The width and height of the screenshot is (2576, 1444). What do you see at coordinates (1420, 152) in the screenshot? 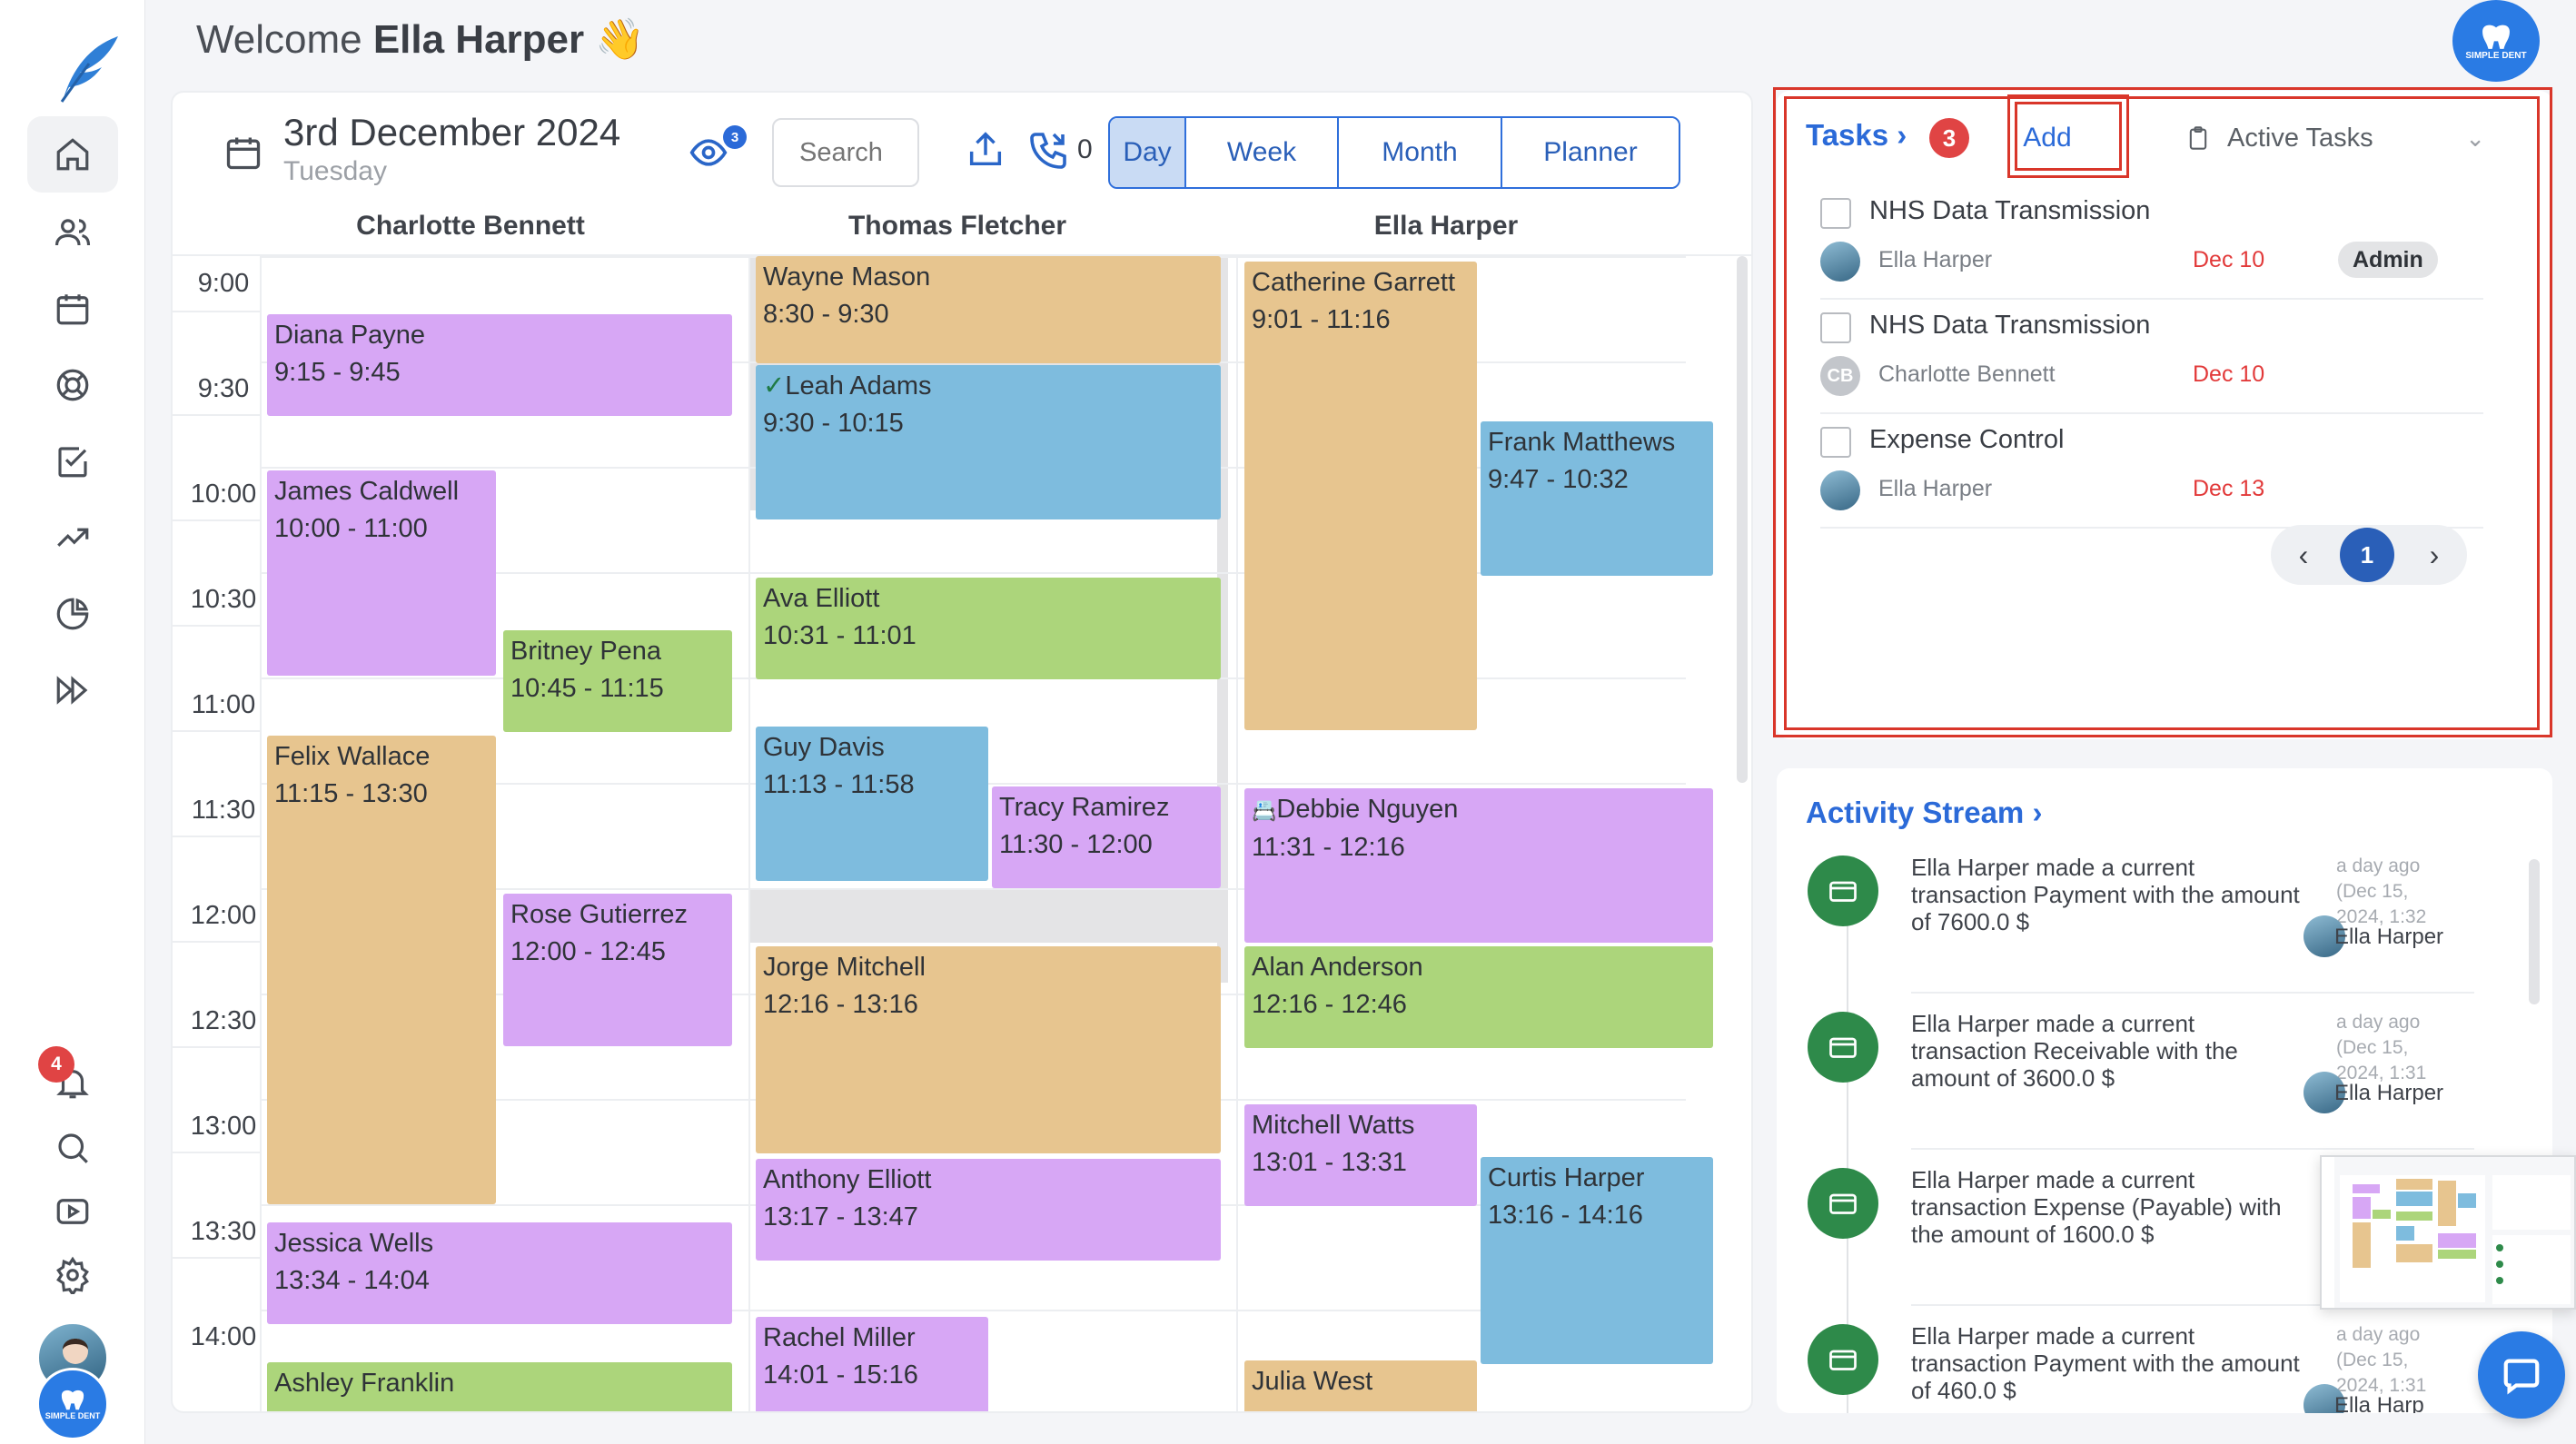
I see `view-month-button: Month` at bounding box center [1420, 152].